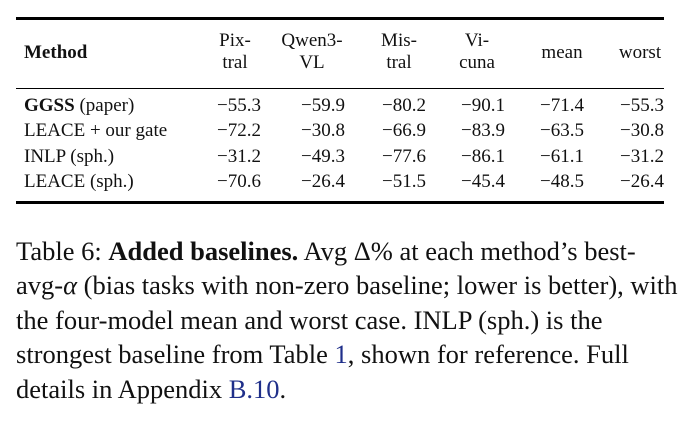  Describe the element at coordinates (562, 181) in the screenshot. I see `table-cell: −48.5` at that location.